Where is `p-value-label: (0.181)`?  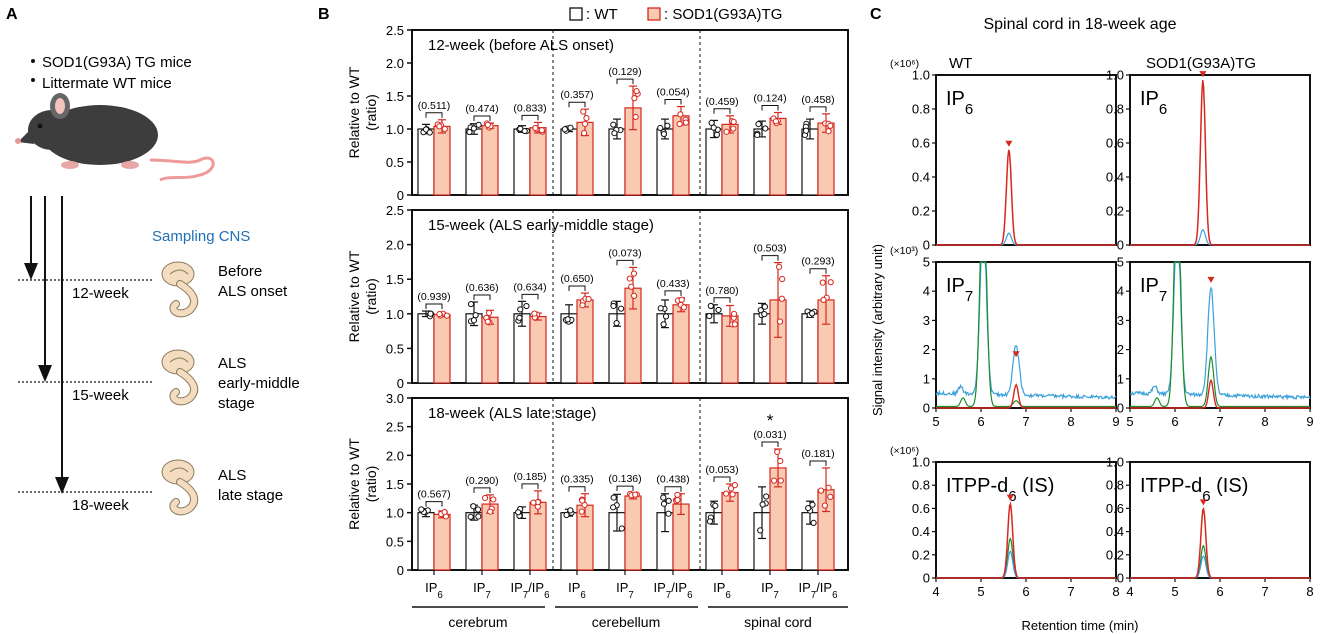
p-value-label: (0.181) is located at coordinates (817, 454).